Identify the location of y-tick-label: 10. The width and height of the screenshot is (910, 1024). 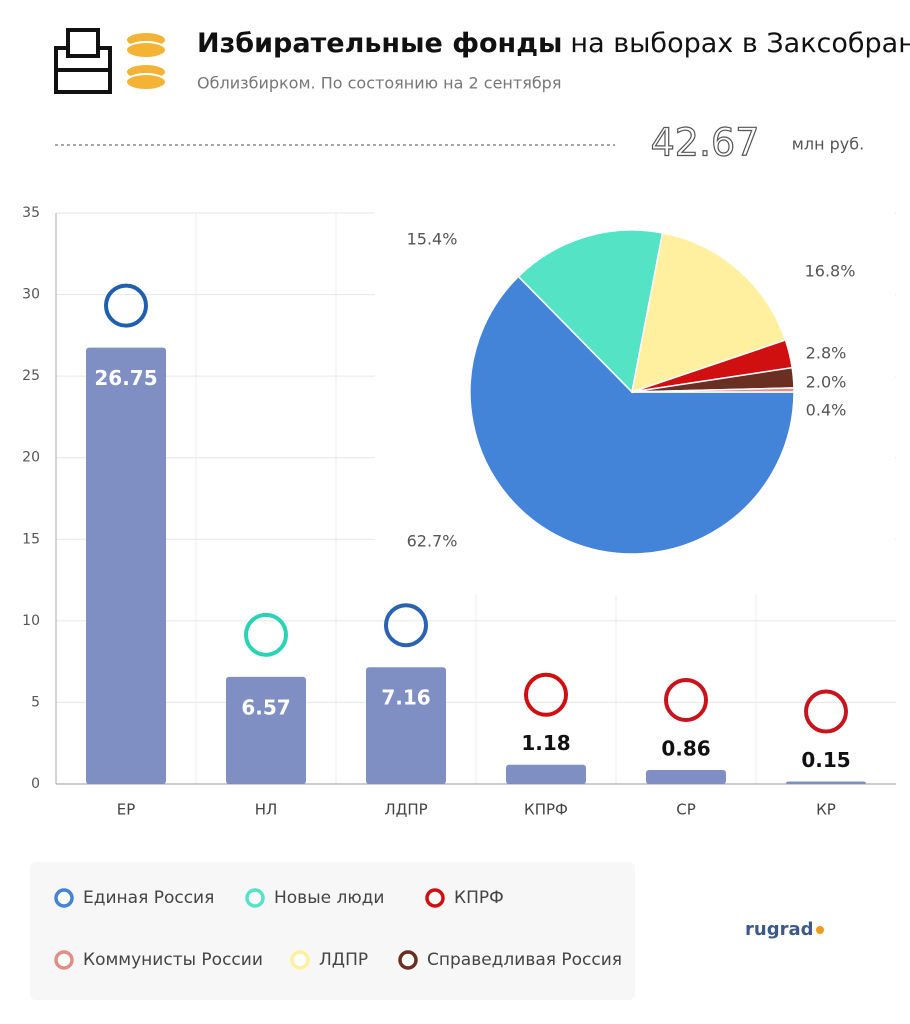
(31, 621).